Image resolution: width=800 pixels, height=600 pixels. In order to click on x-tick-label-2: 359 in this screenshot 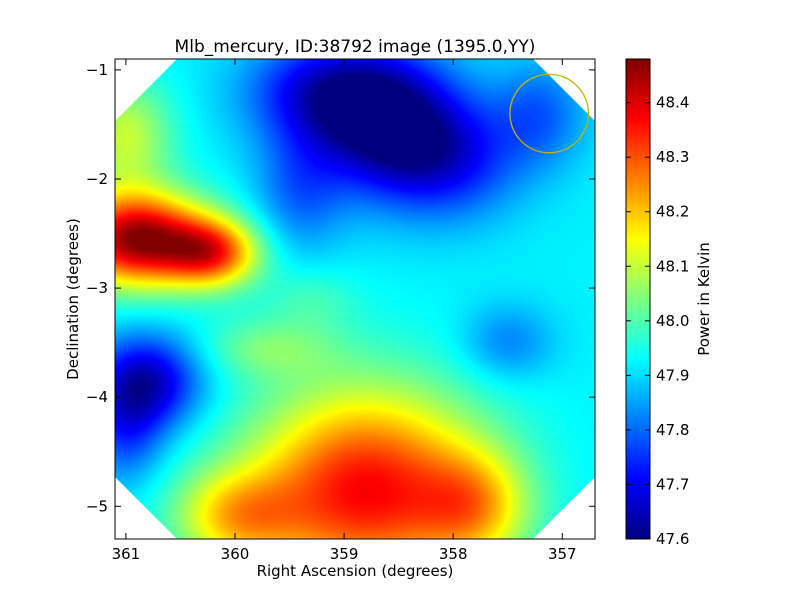, I will do `click(344, 554)`.